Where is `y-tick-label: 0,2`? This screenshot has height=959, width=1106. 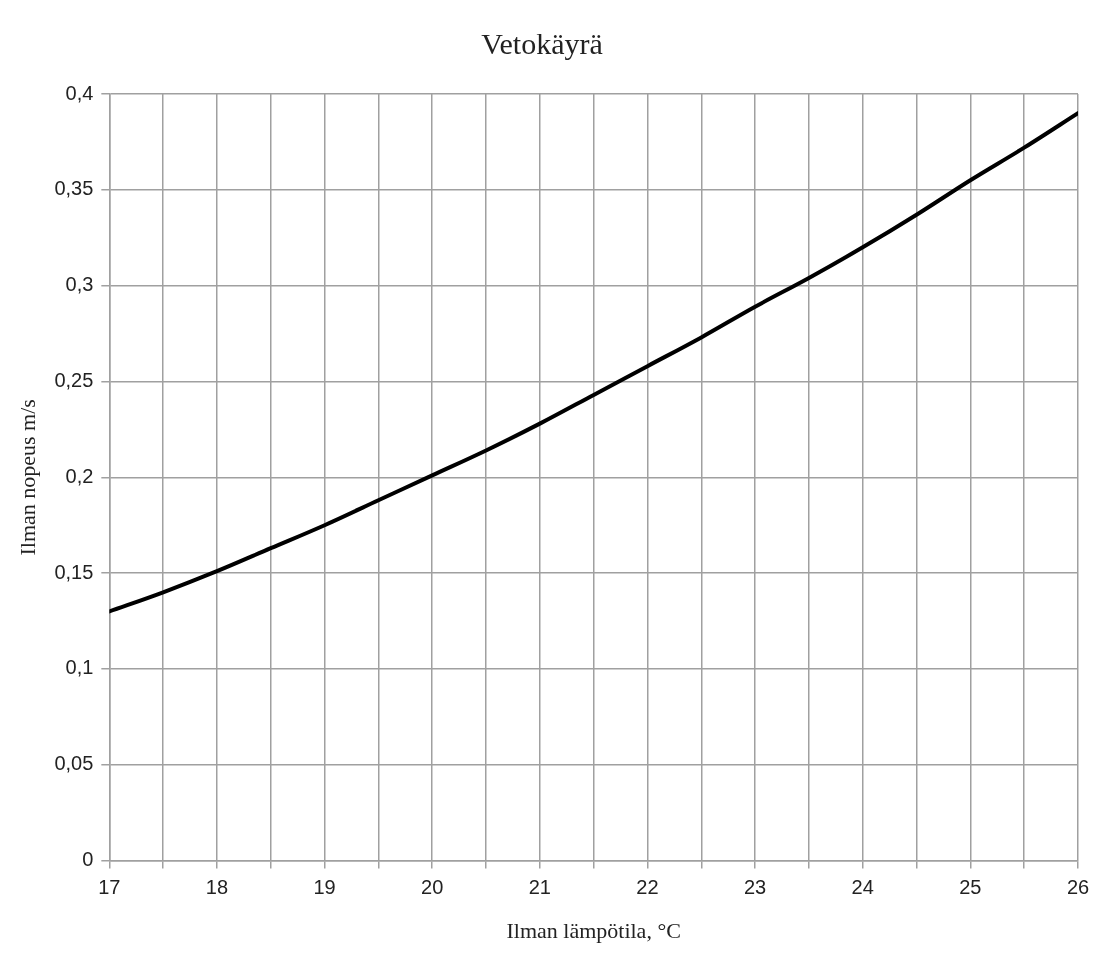 y-tick-label: 0,2 is located at coordinates (79, 475).